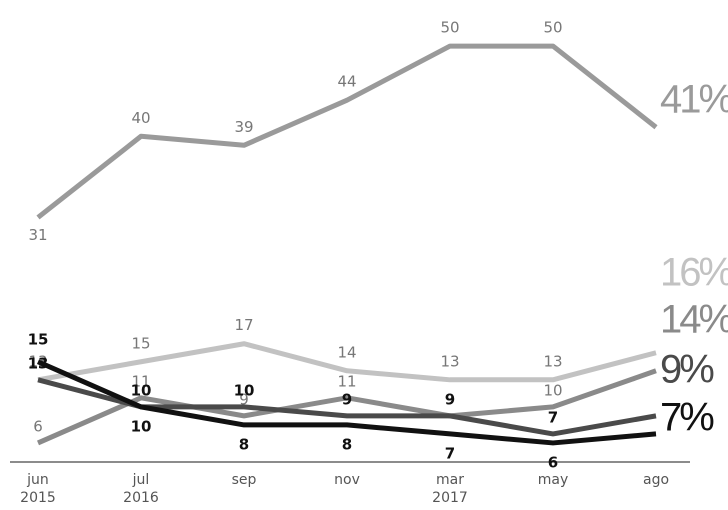  What do you see at coordinates (346, 352) in the screenshot?
I see `value-label: 14` at bounding box center [346, 352].